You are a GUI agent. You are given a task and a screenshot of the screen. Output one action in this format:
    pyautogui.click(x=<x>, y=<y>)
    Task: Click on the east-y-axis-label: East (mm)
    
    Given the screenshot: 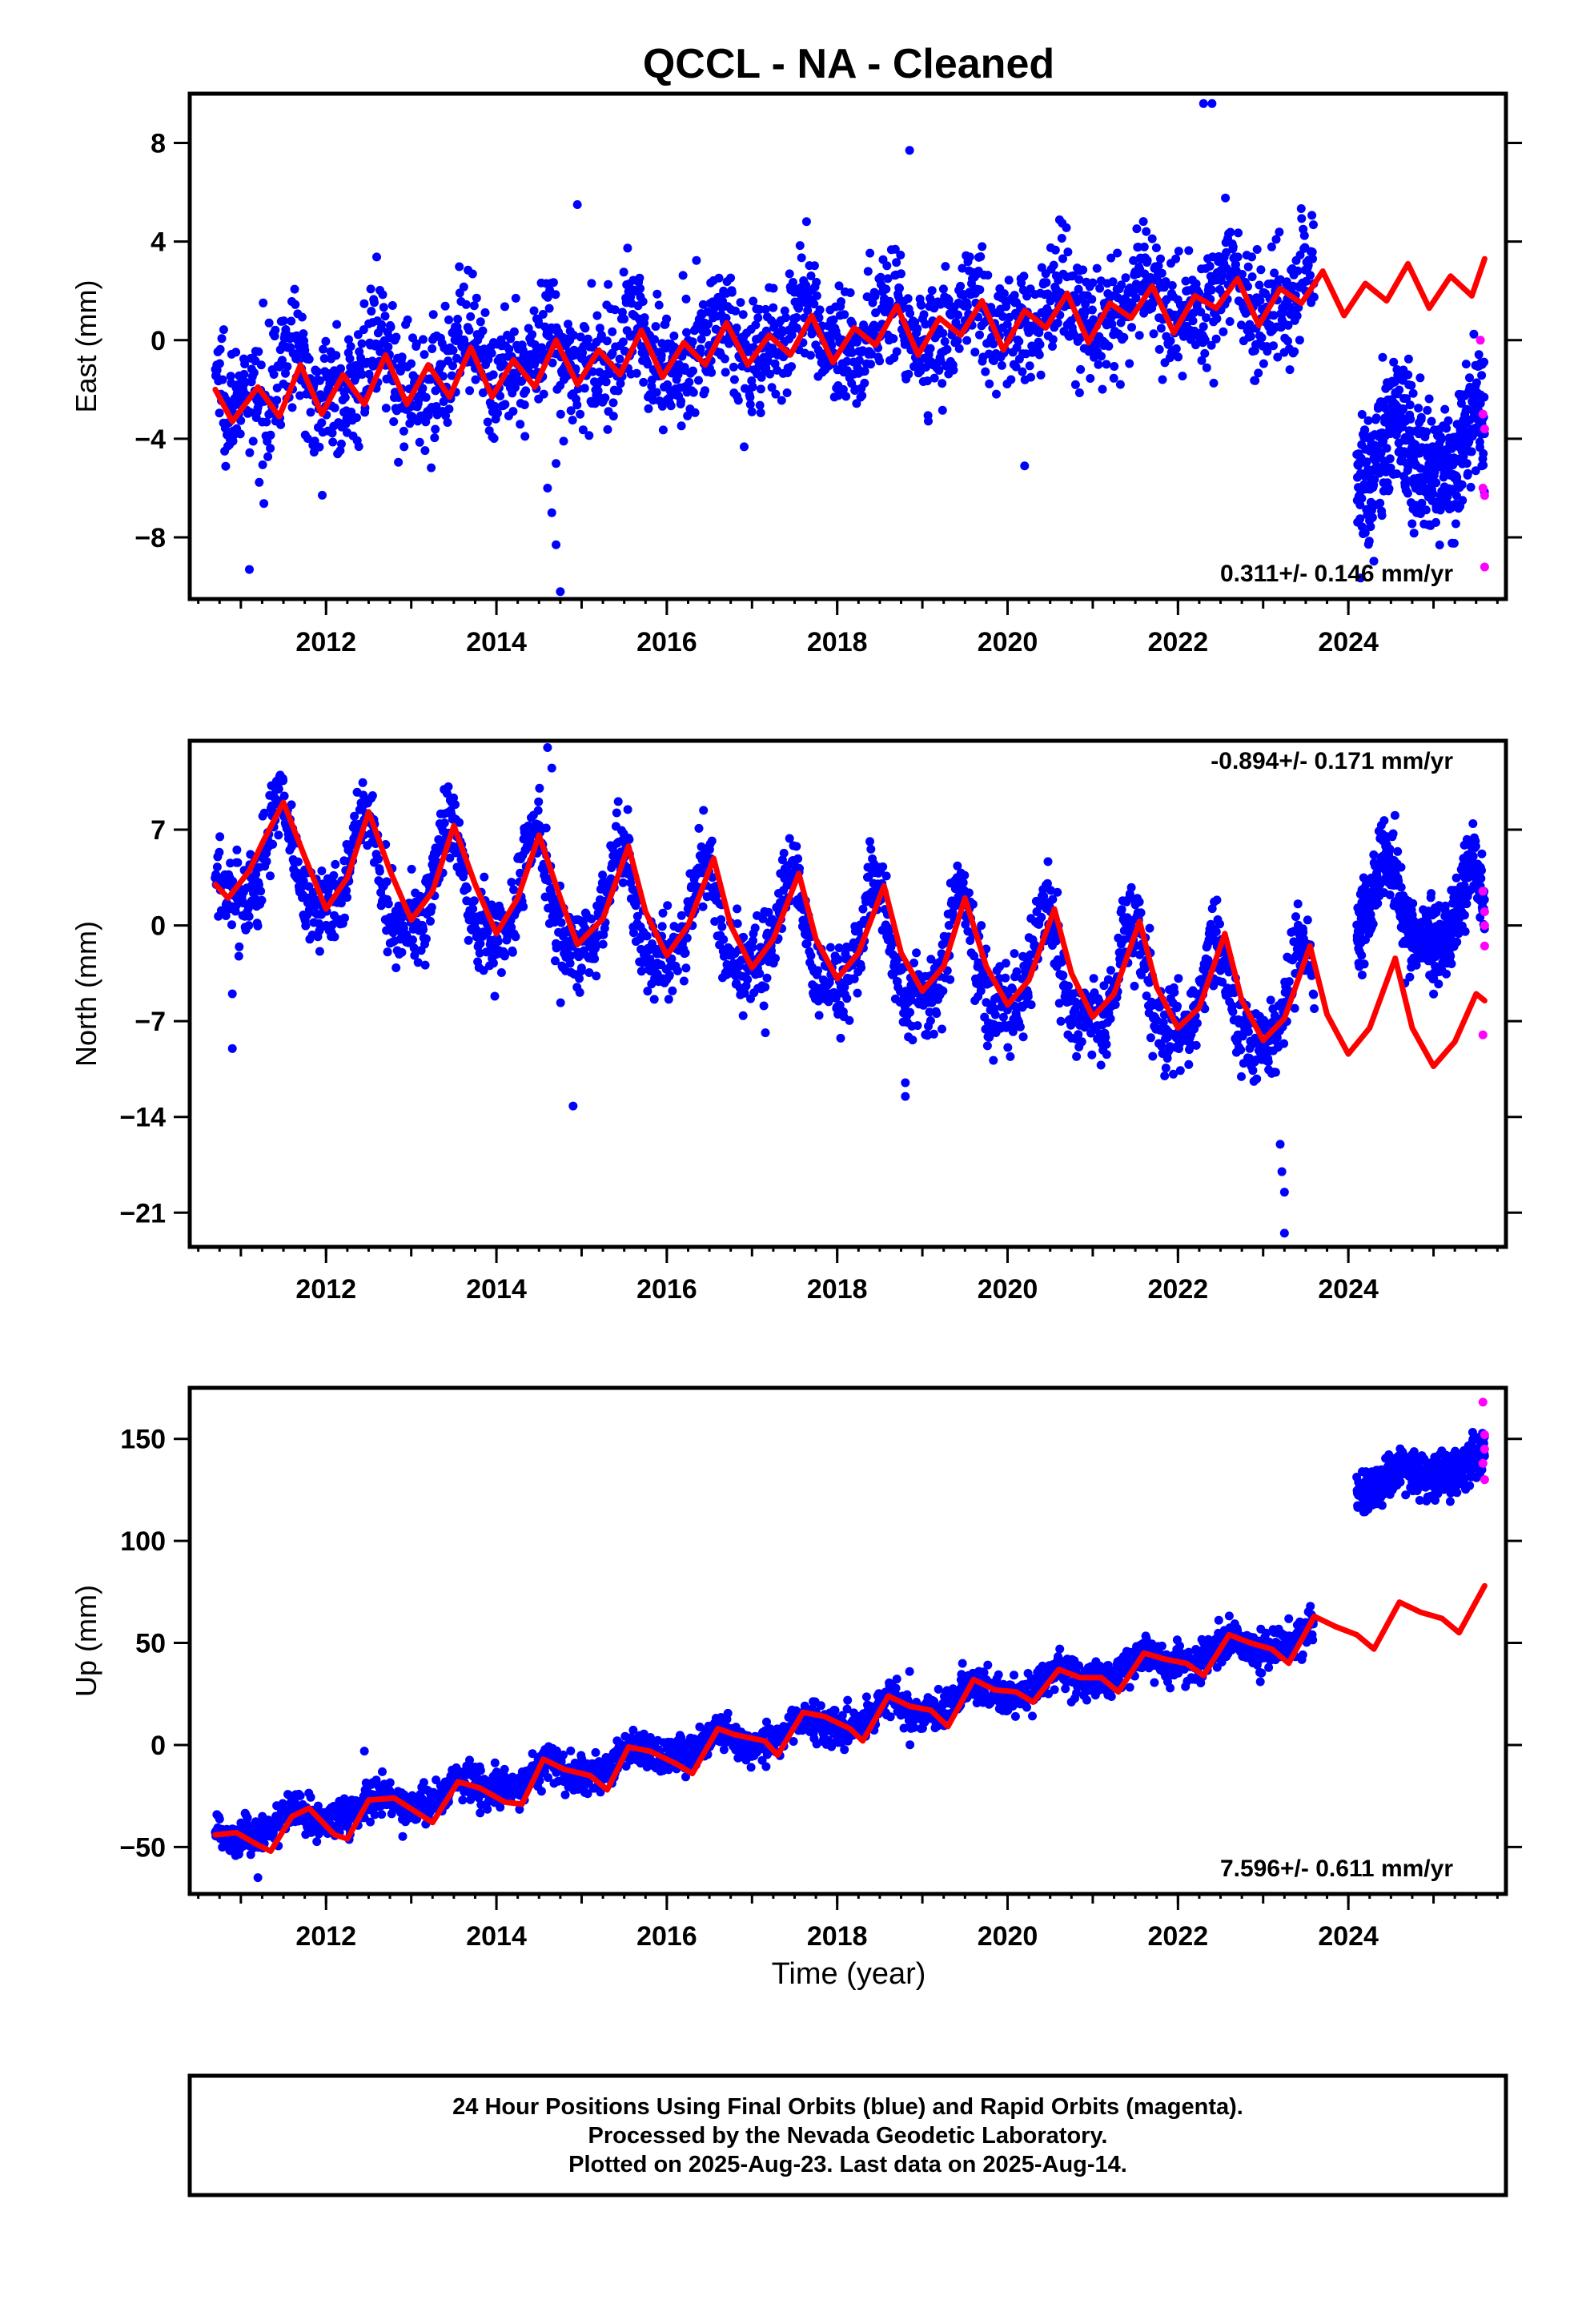 What is the action you would take?
    pyautogui.click(x=86, y=346)
    